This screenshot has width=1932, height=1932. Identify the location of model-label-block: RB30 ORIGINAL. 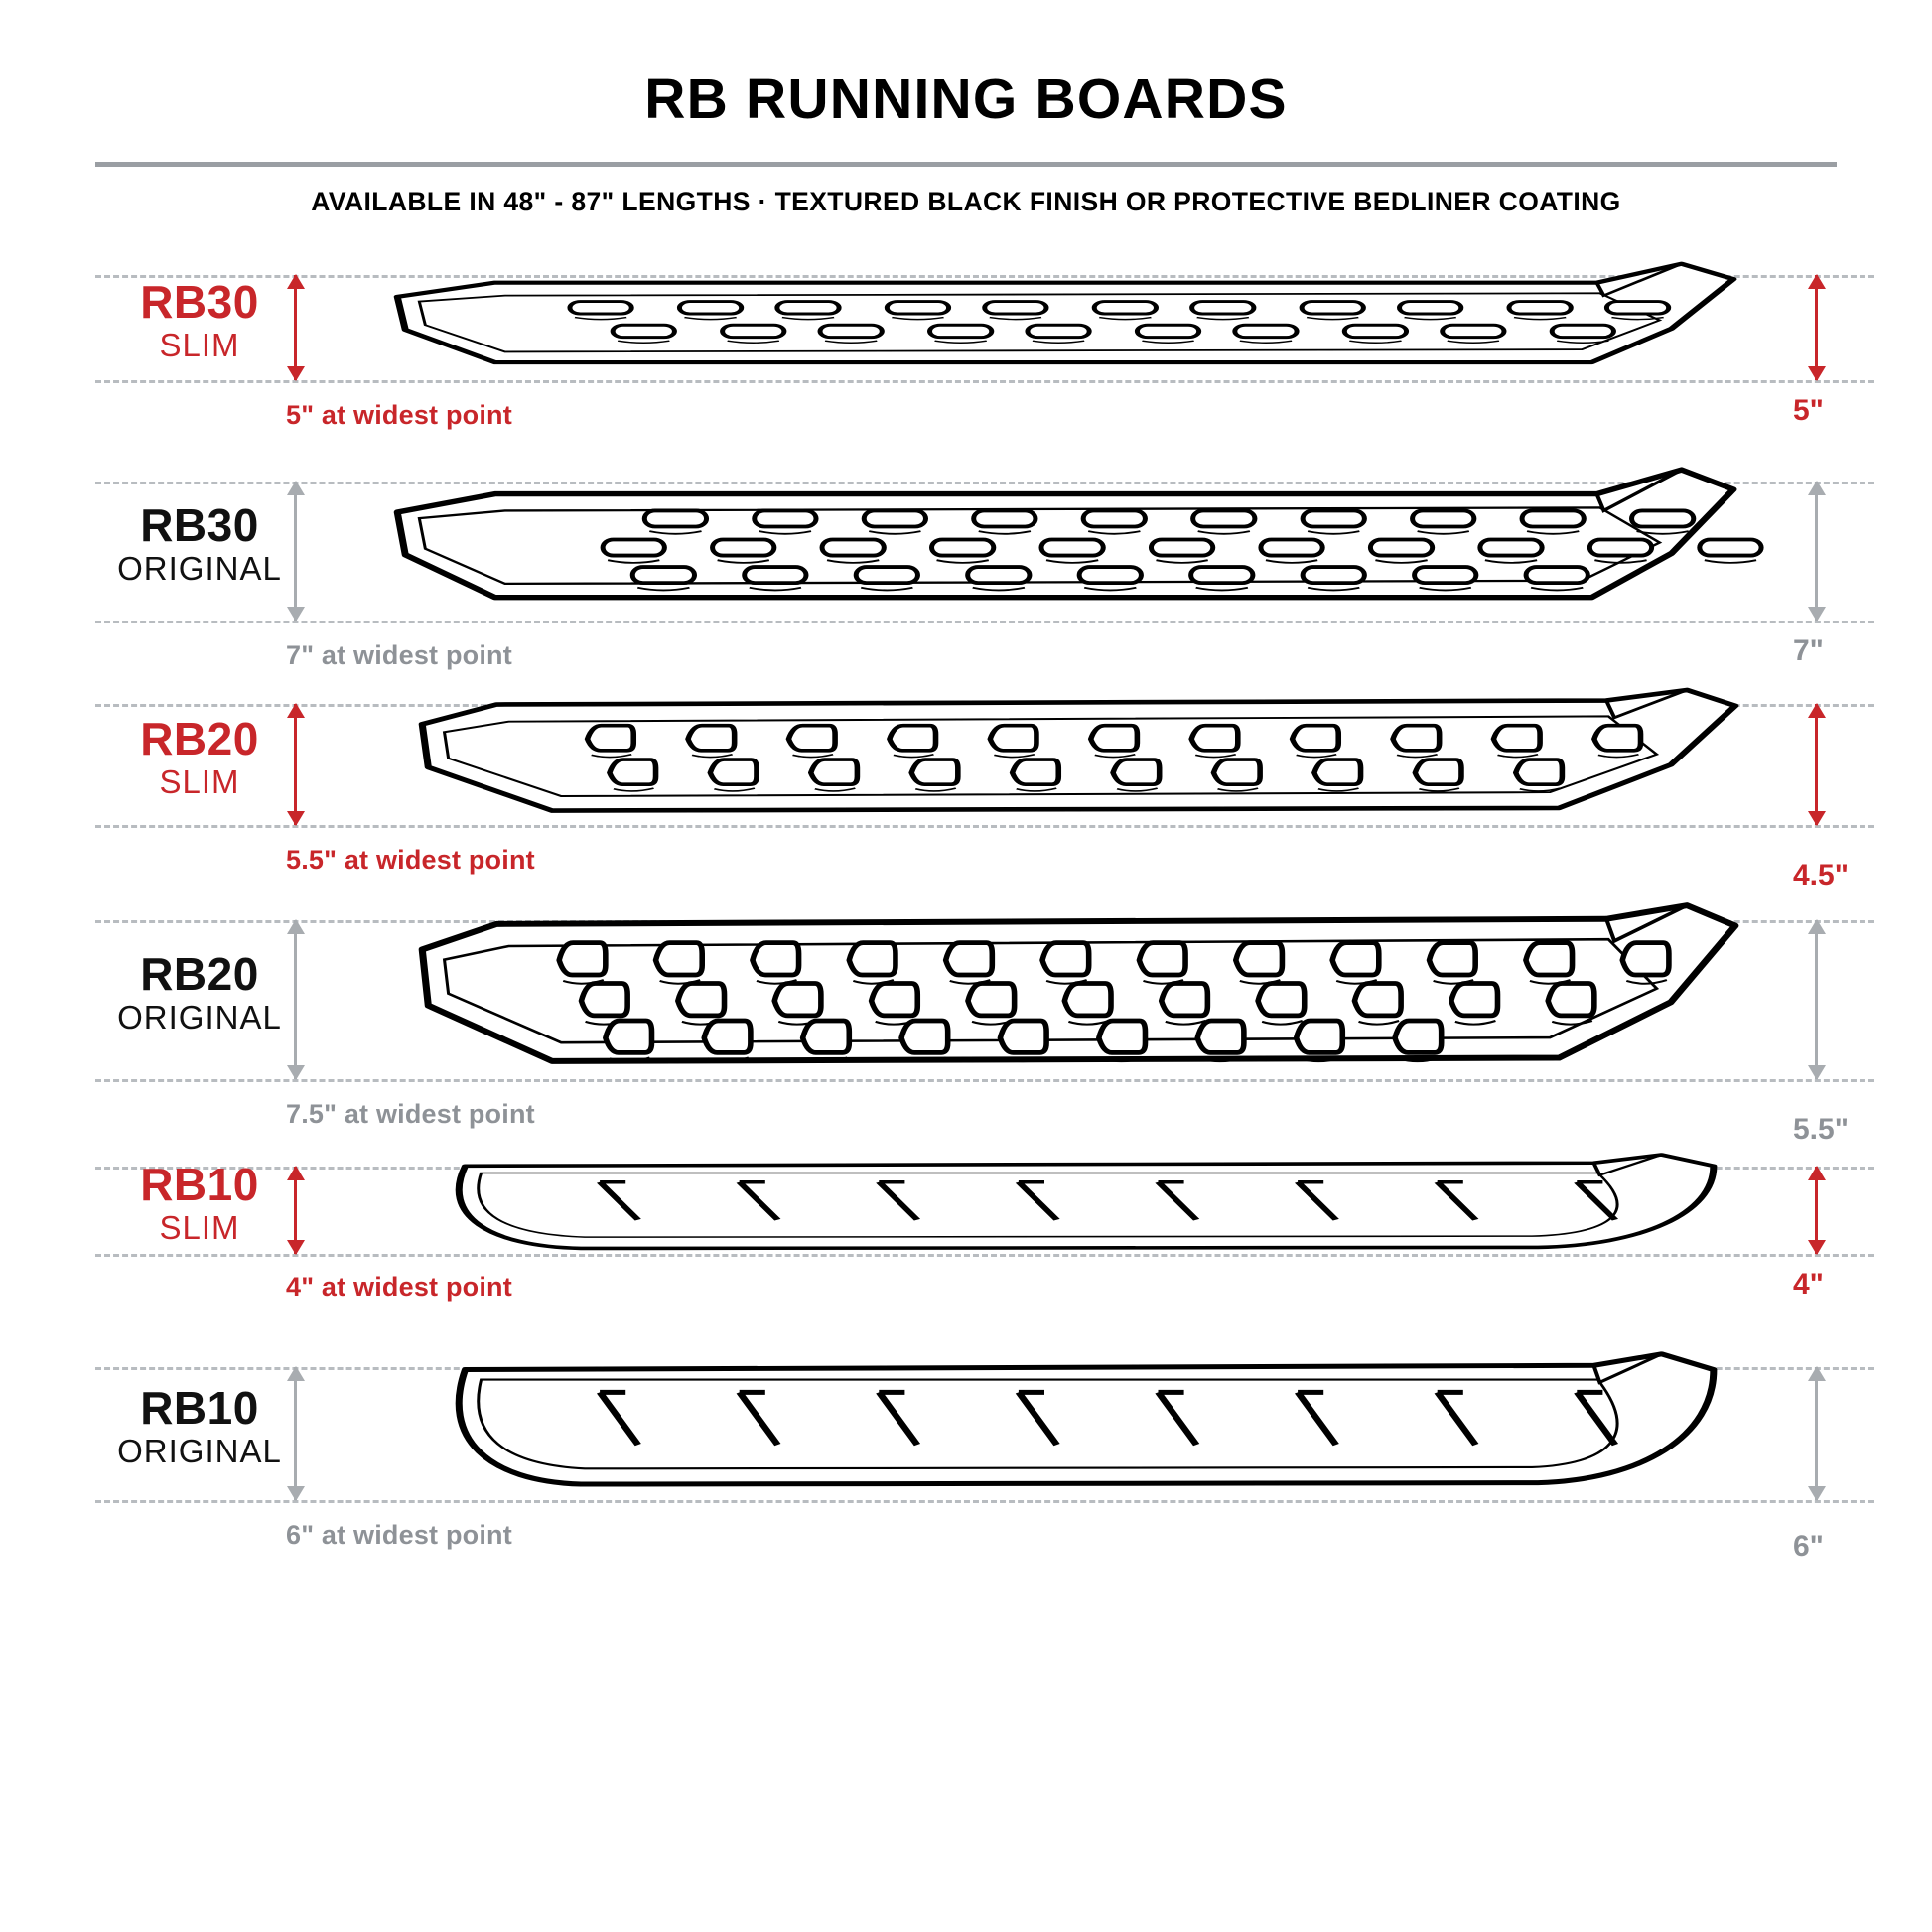
(200, 544).